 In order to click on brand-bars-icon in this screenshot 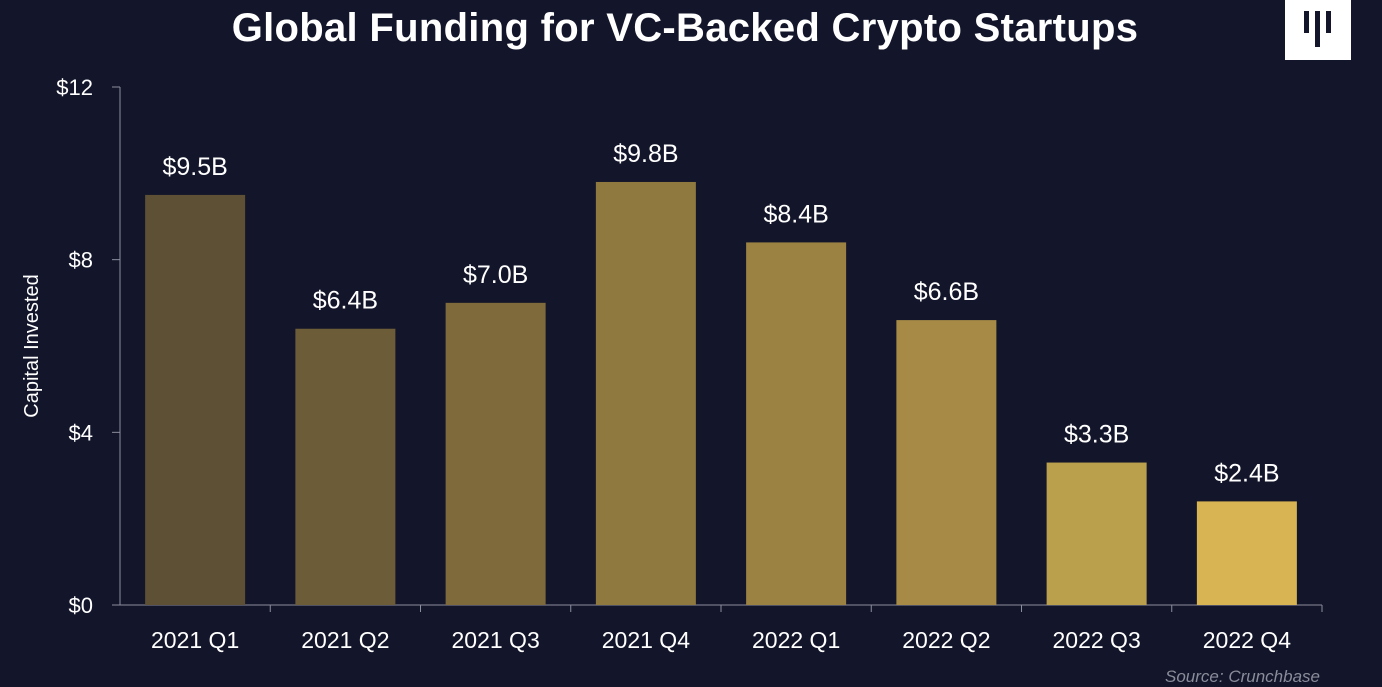, I will do `click(1318, 30)`.